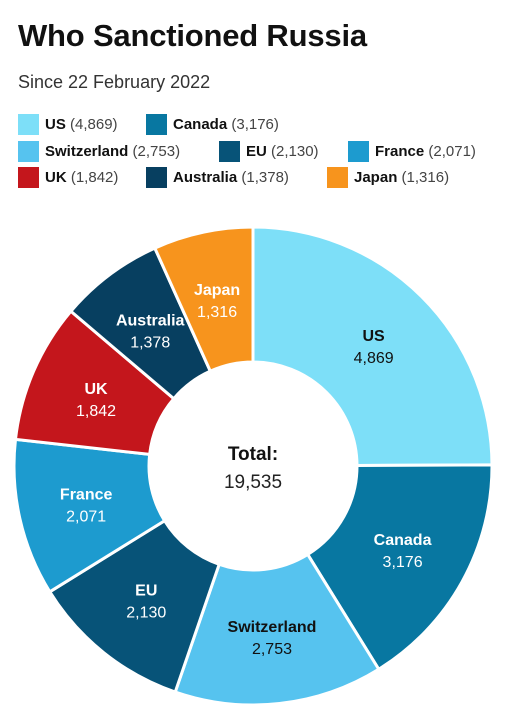 Image resolution: width=509 pixels, height=722 pixels. I want to click on slice-label-us: US, so click(374, 336).